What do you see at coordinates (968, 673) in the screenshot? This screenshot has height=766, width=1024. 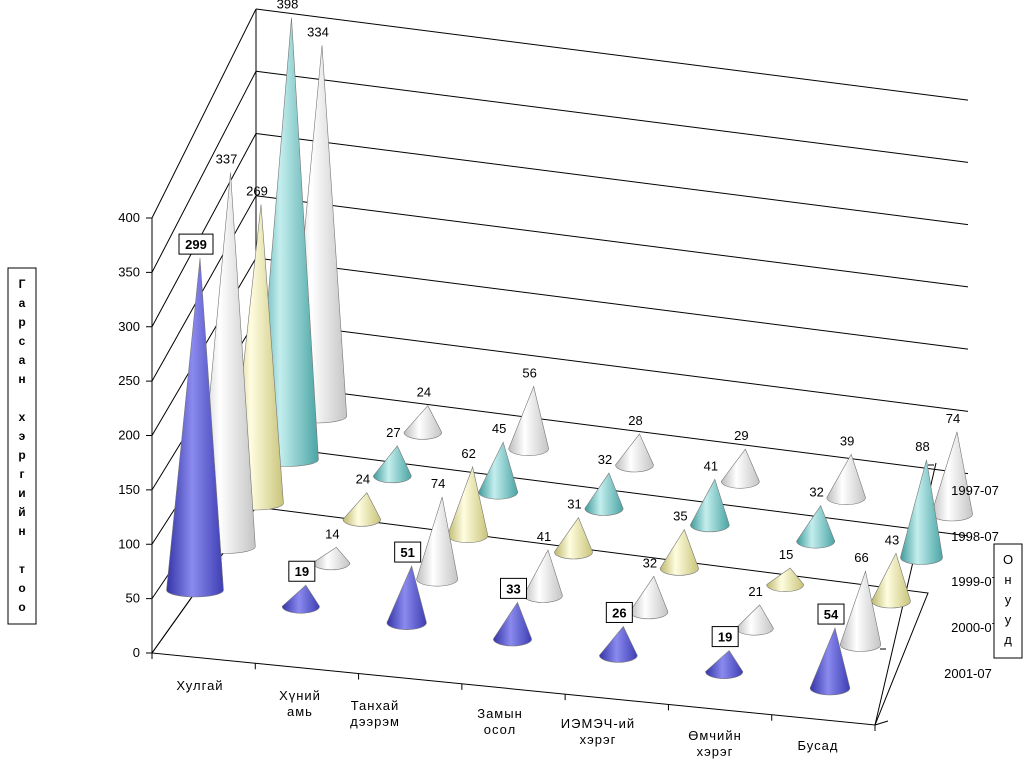 I see `series-label: 2001-07` at bounding box center [968, 673].